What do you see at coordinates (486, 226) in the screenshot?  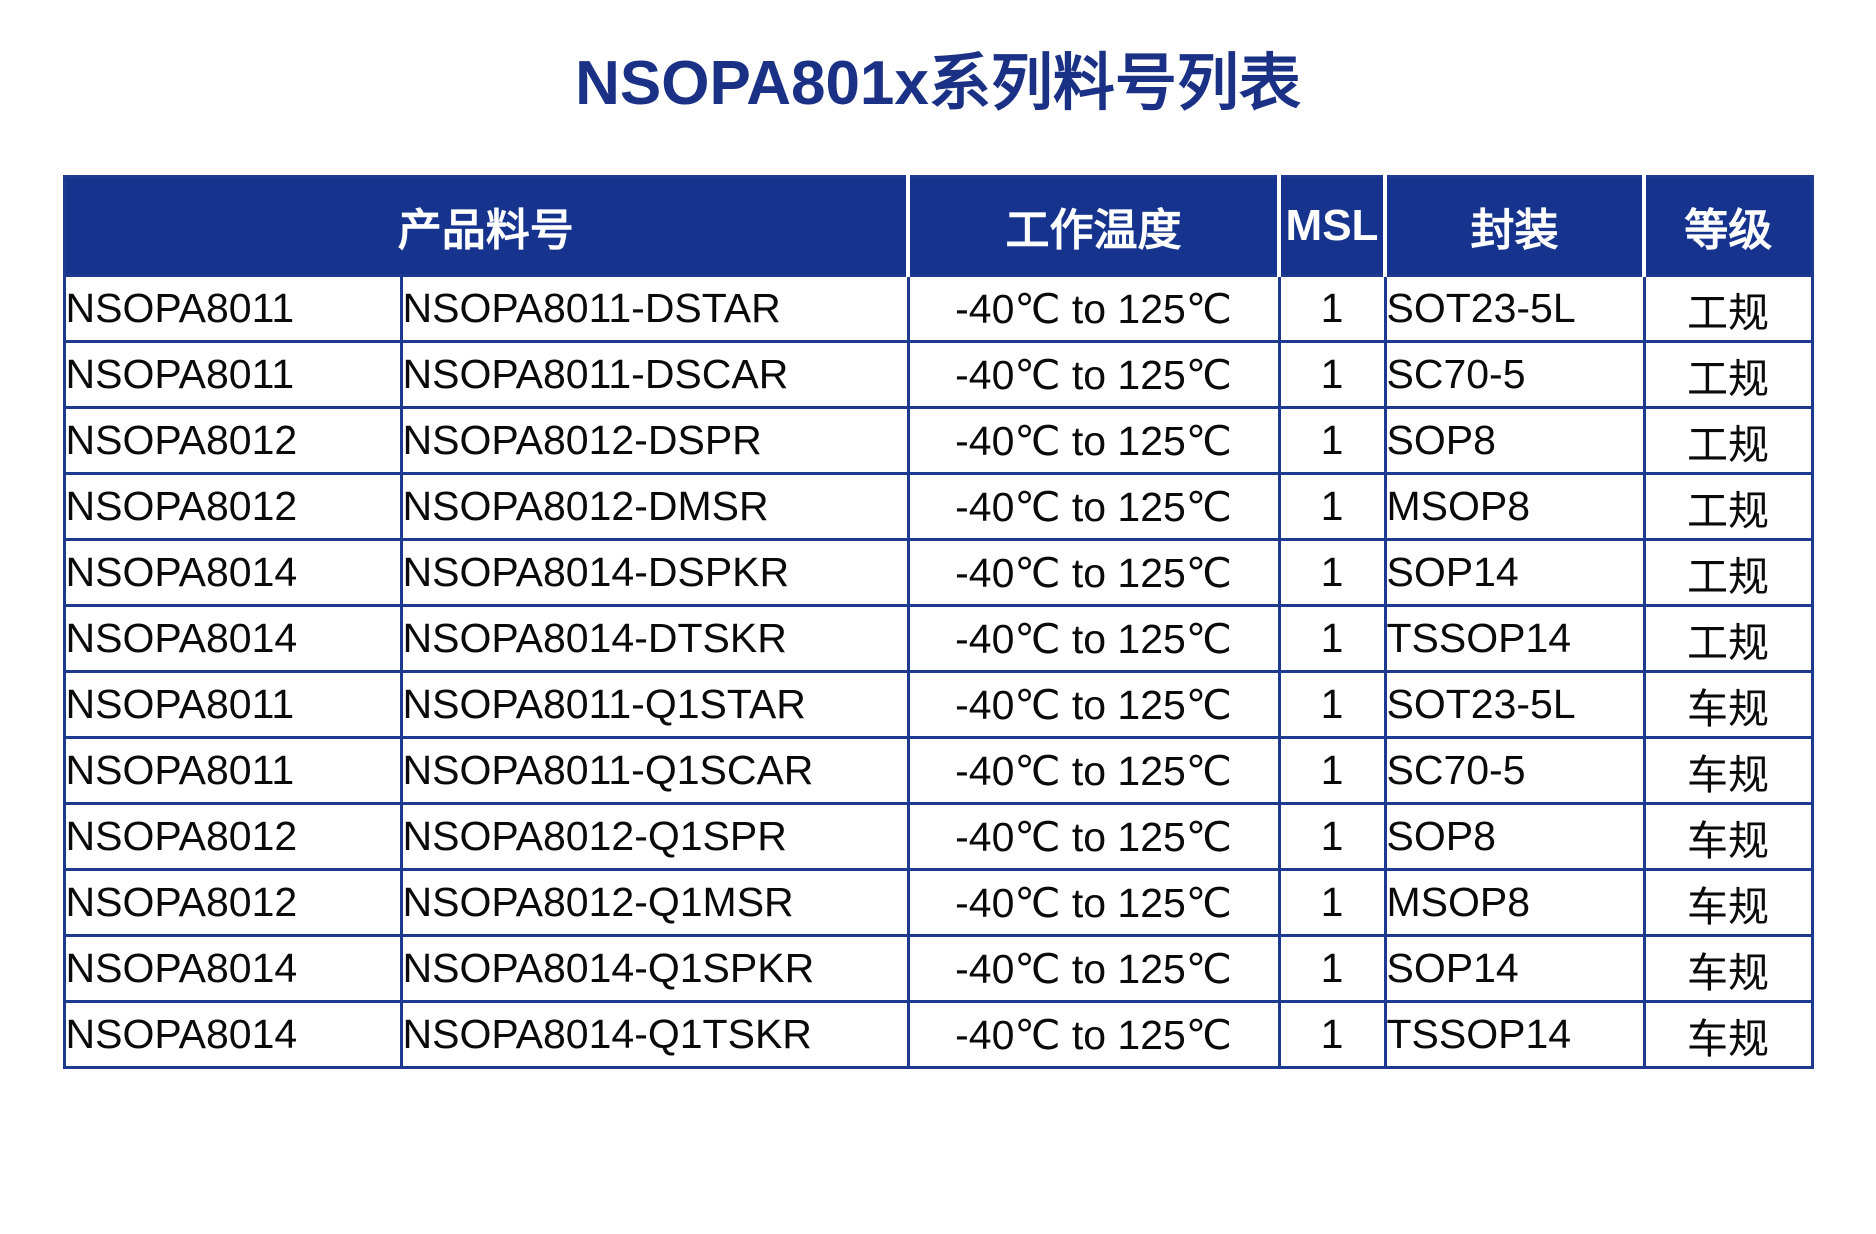 I see `header-product-part-number: 产品料号` at bounding box center [486, 226].